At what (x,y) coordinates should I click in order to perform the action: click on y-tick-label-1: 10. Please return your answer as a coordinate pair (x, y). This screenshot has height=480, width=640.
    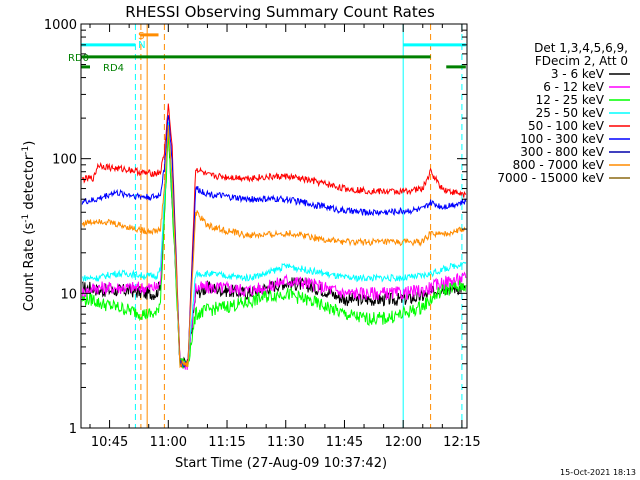
    Looking at the image, I should click on (68, 294).